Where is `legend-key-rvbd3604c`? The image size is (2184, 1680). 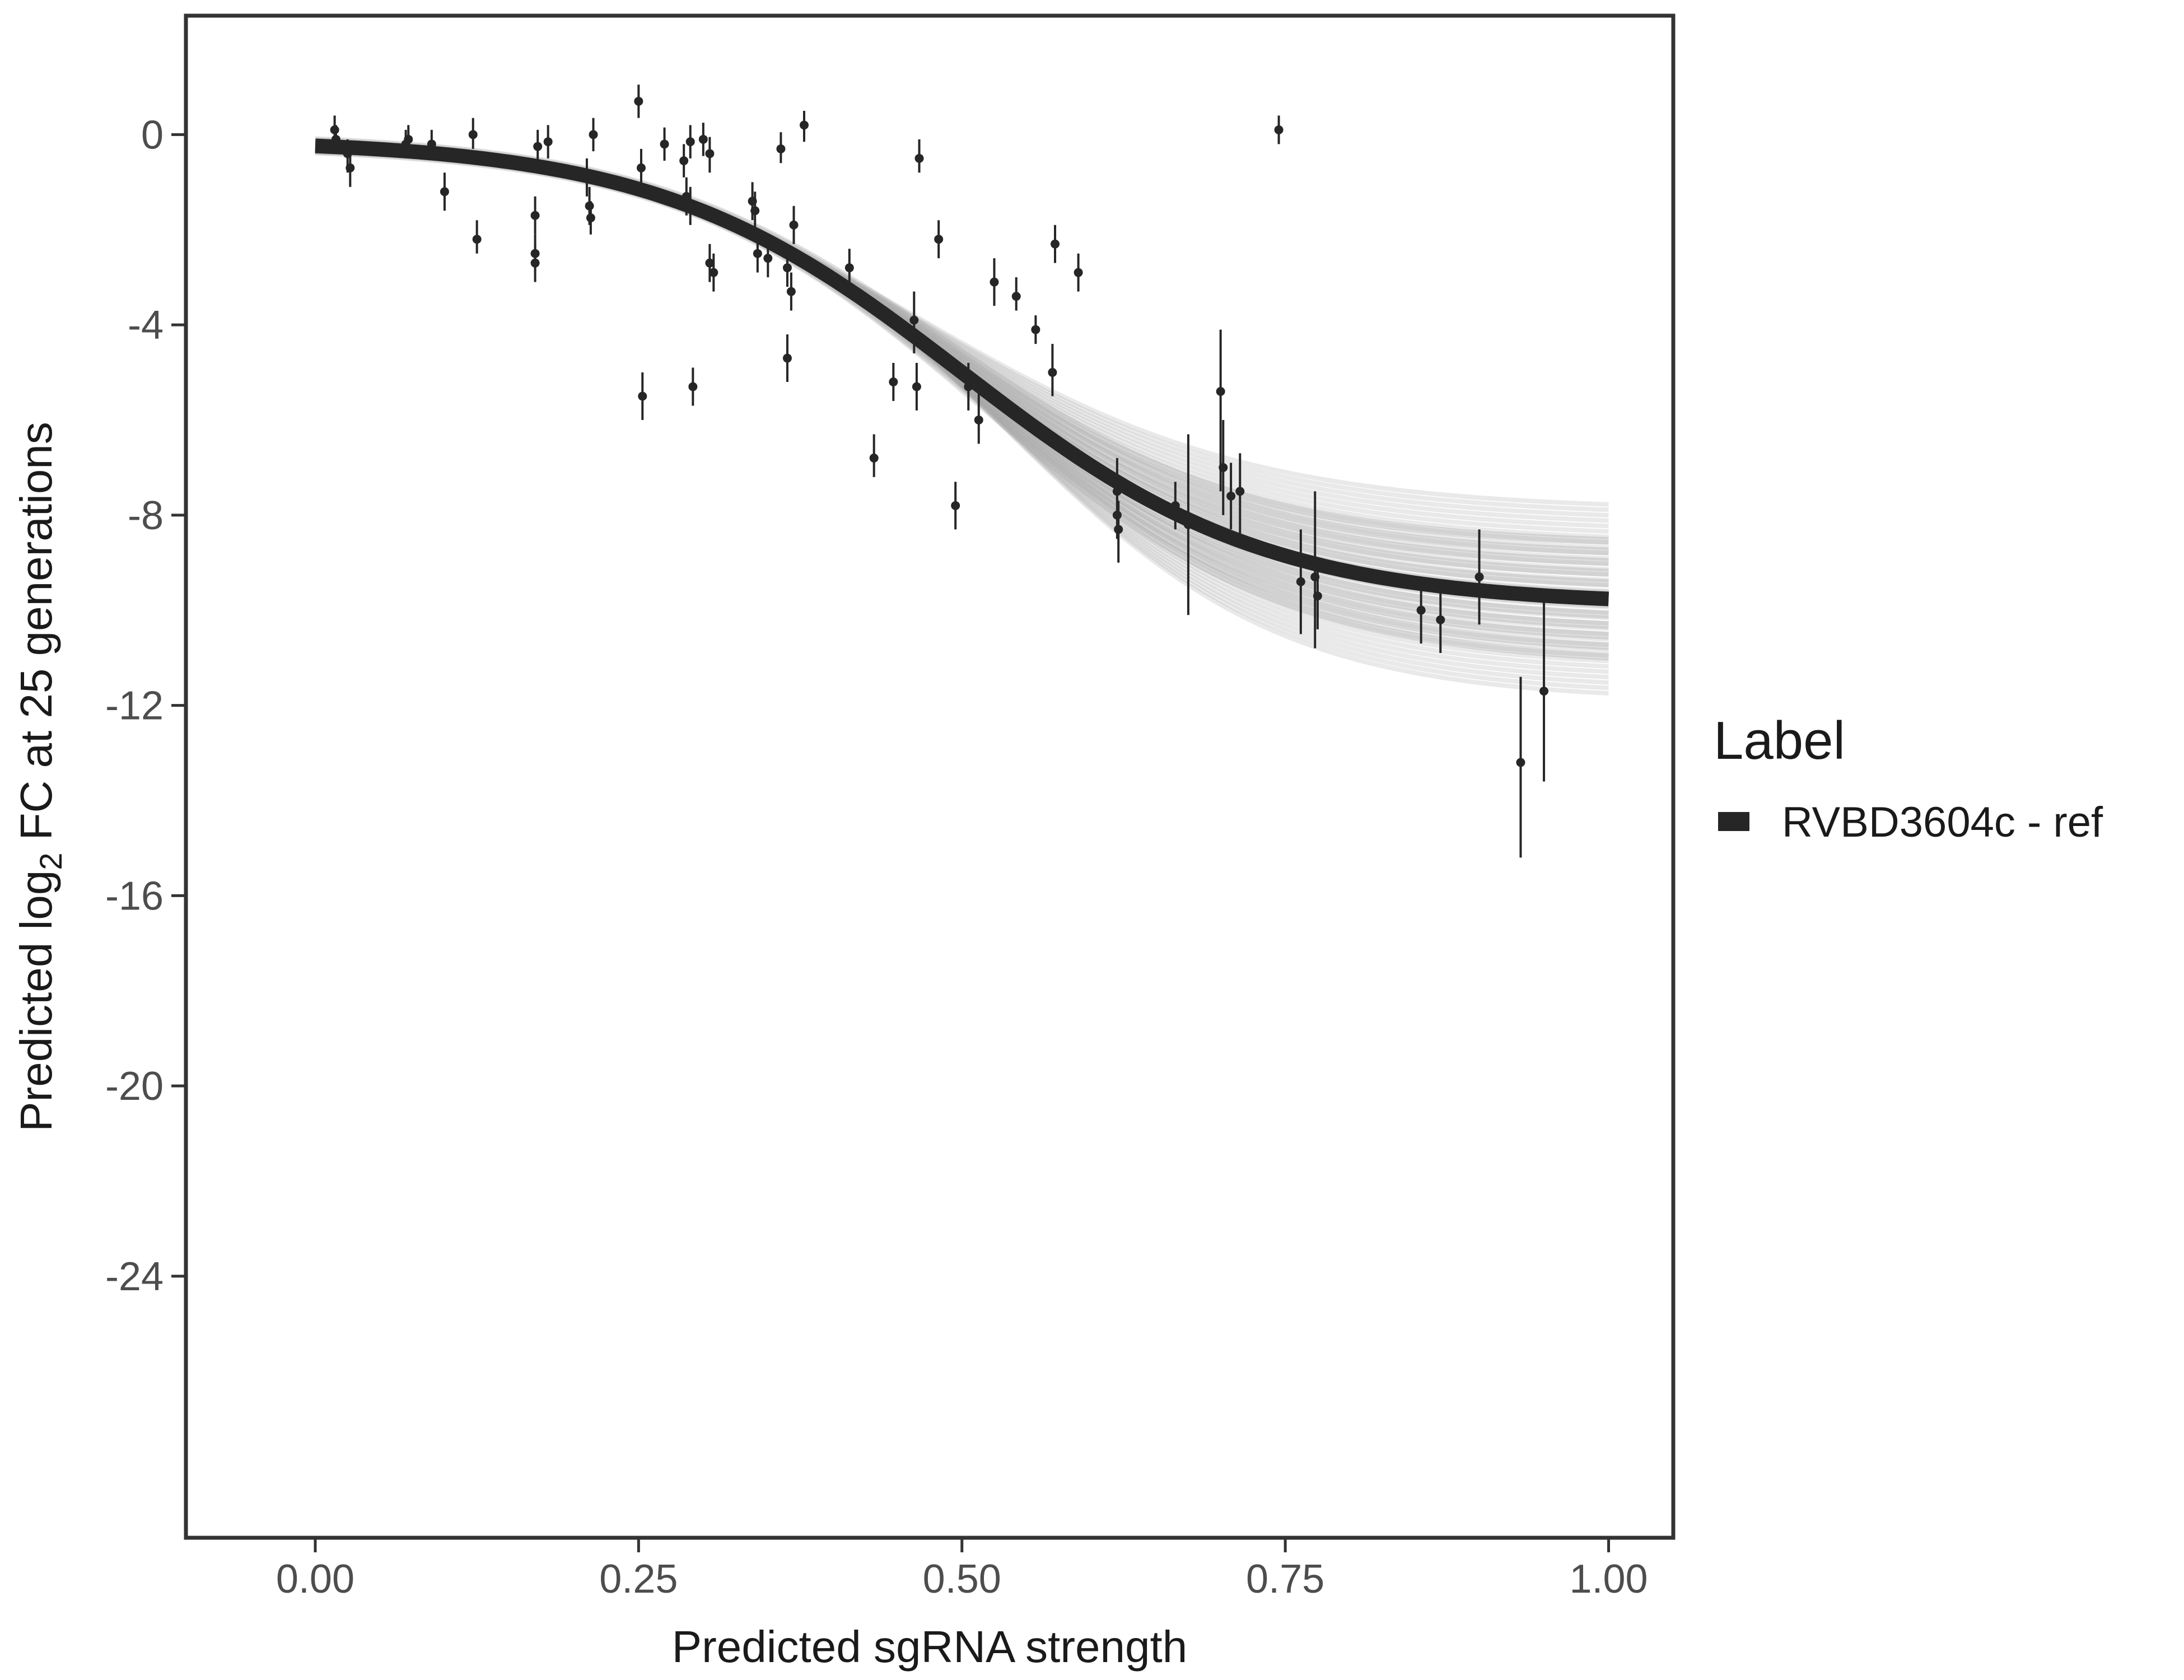 legend-key-rvbd3604c is located at coordinates (1734, 822).